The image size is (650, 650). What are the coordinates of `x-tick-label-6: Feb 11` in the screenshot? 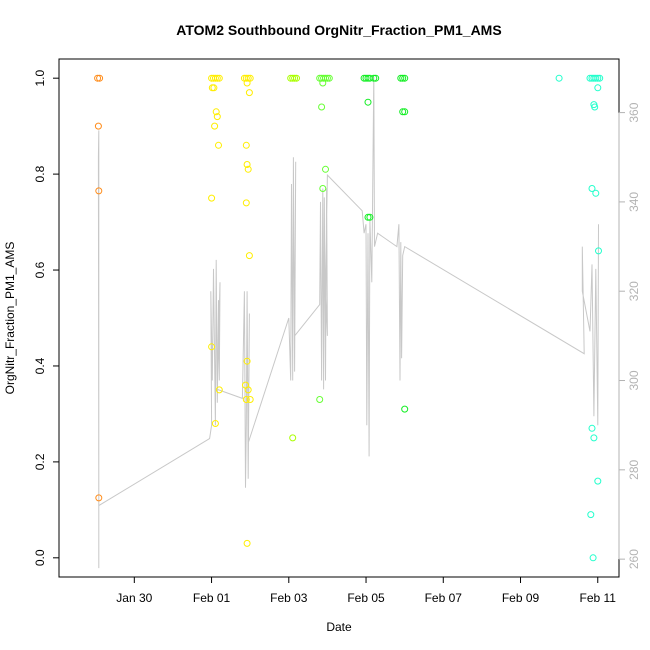 It's located at (598, 598).